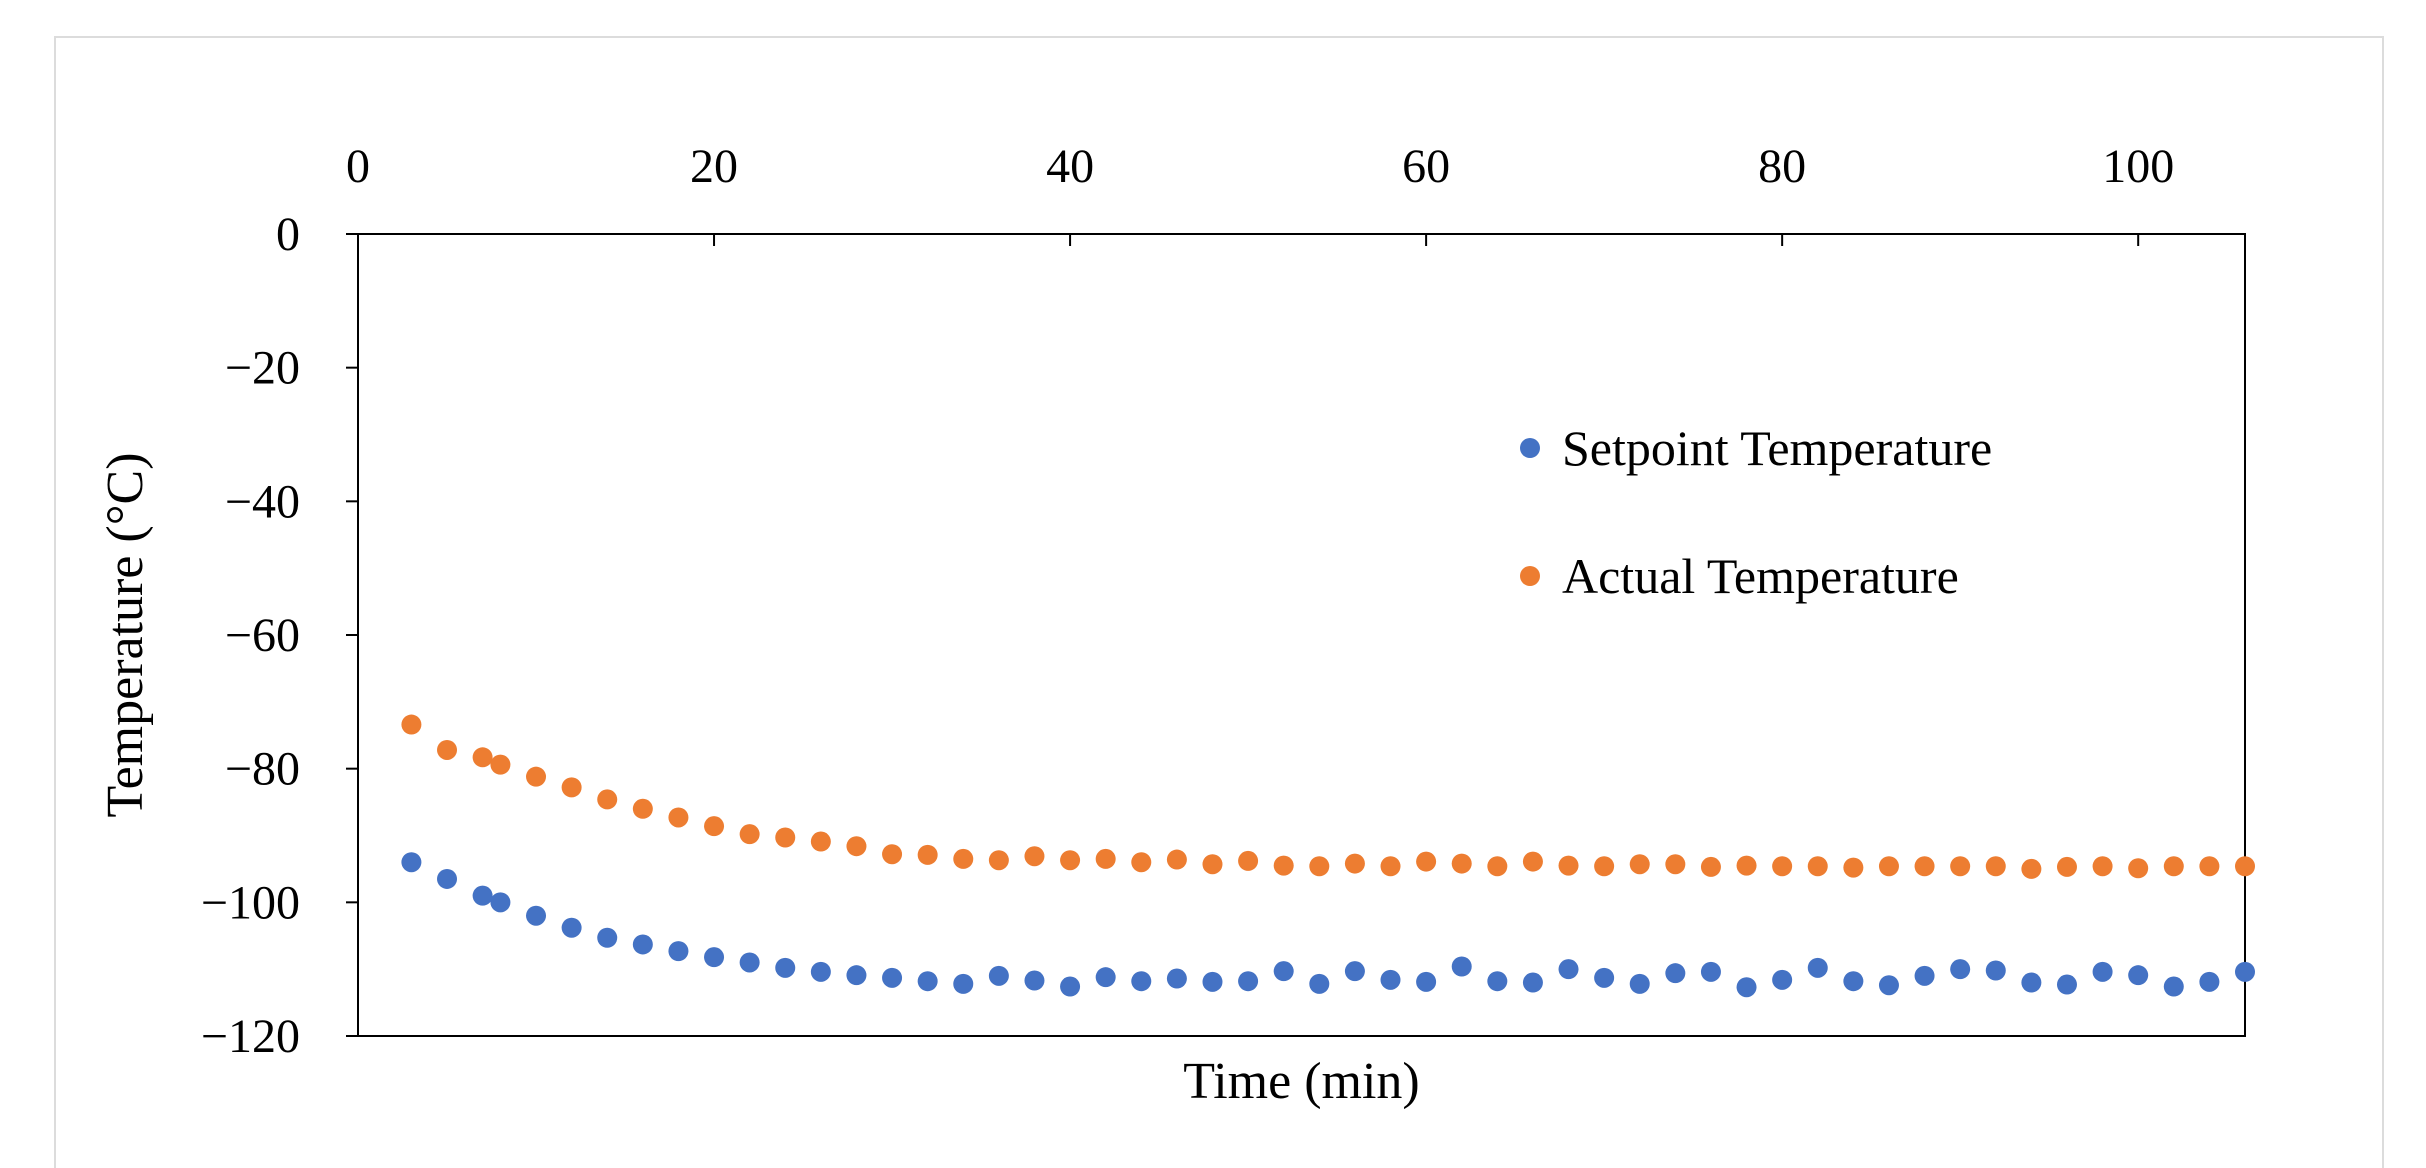 This screenshot has height=1168, width=2426. What do you see at coordinates (1782, 166) in the screenshot?
I see `x-tick-label: 80` at bounding box center [1782, 166].